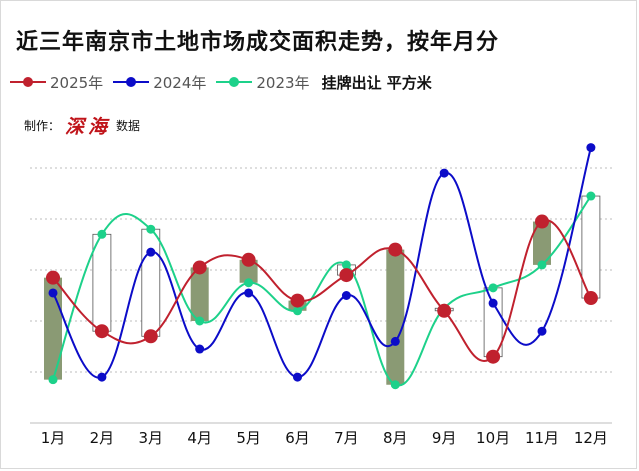  What do you see at coordinates (542, 221) in the screenshot?
I see `point-2025年-11月` at bounding box center [542, 221].